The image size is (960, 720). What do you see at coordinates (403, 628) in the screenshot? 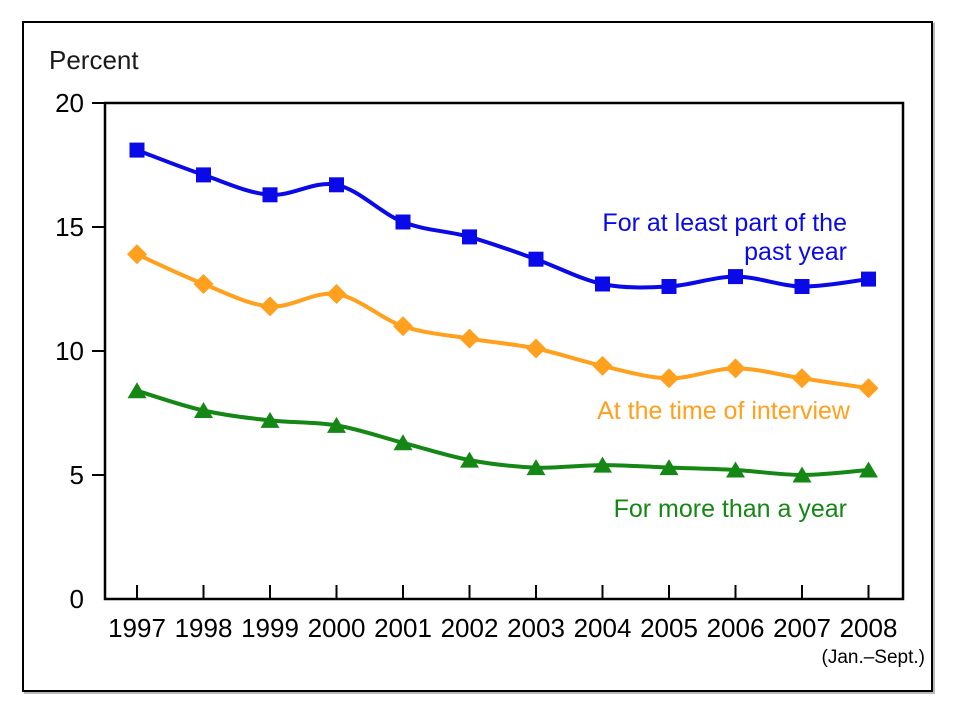
I see `x-tick-label: 2001` at bounding box center [403, 628].